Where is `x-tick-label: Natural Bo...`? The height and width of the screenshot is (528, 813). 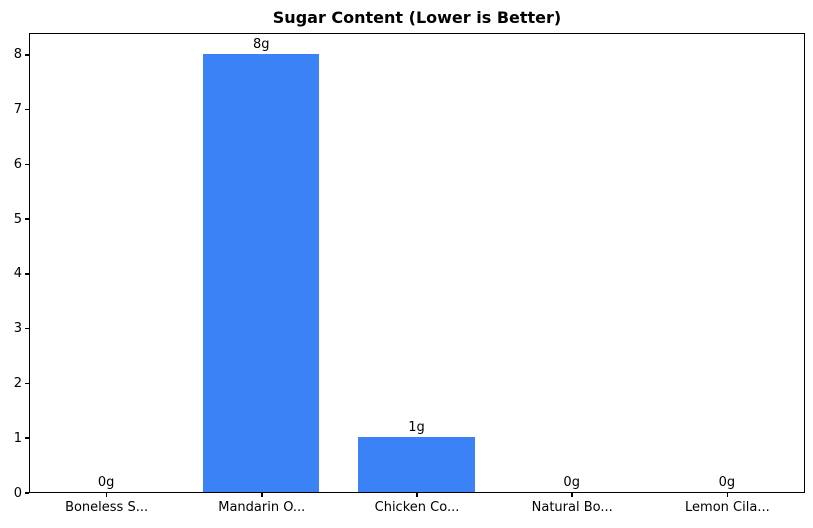 x-tick-label: Natural Bo... is located at coordinates (572, 507).